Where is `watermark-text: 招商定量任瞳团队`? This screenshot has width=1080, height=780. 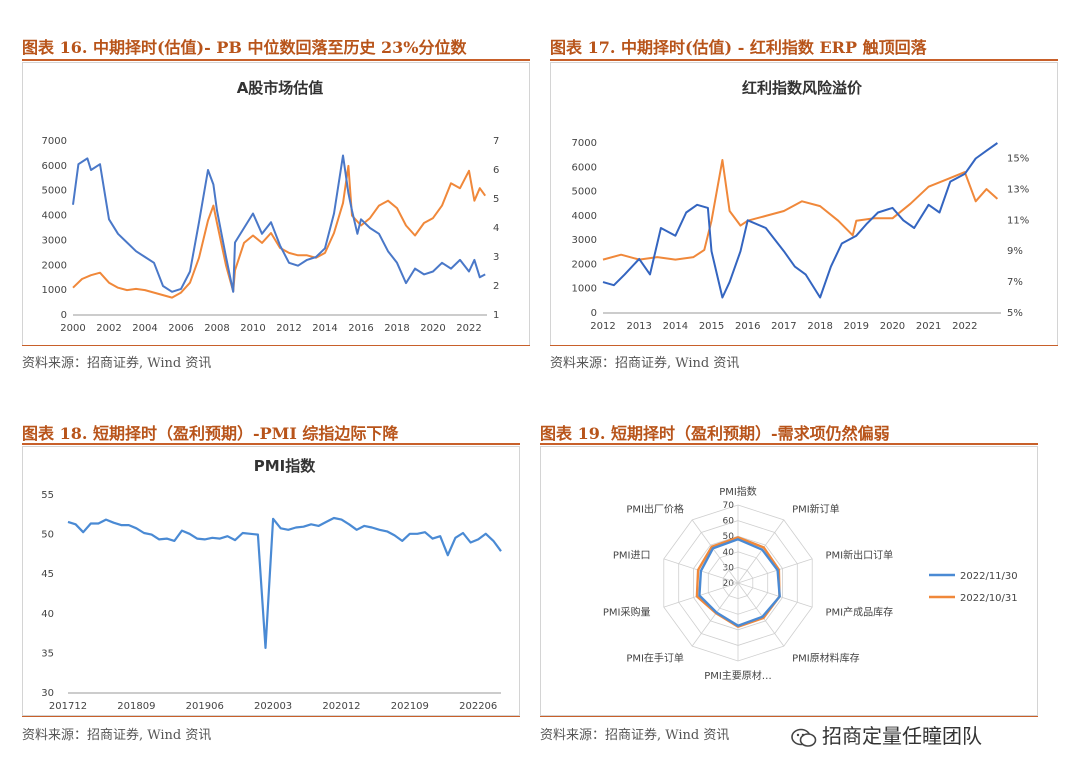 watermark-text: 招商定量任瞳团队 is located at coordinates (902, 736).